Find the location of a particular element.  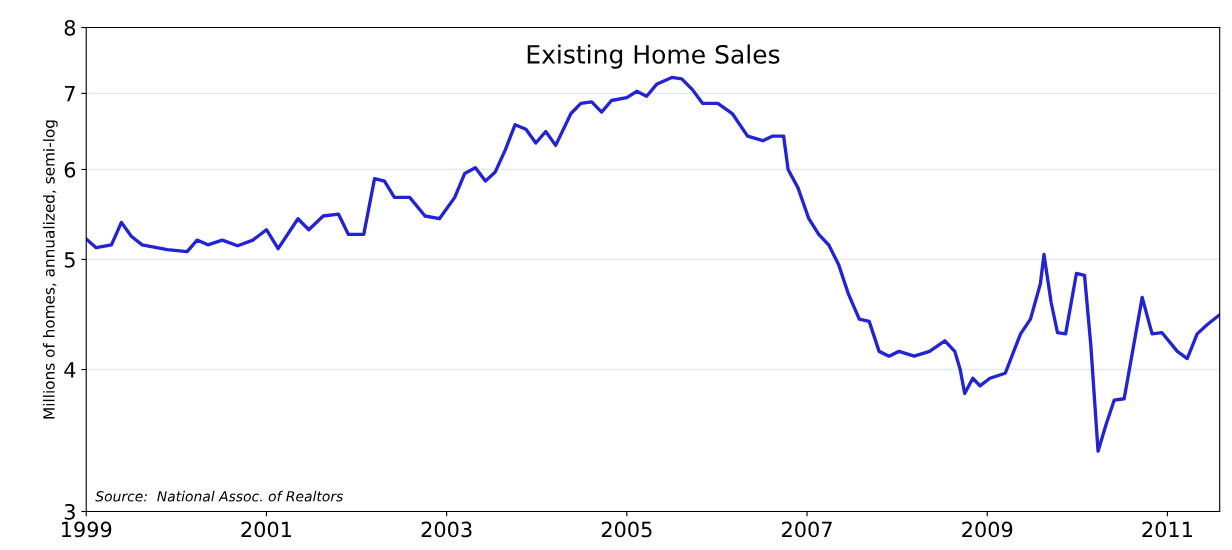

y-tick-label: 5 is located at coordinates (69, 260).